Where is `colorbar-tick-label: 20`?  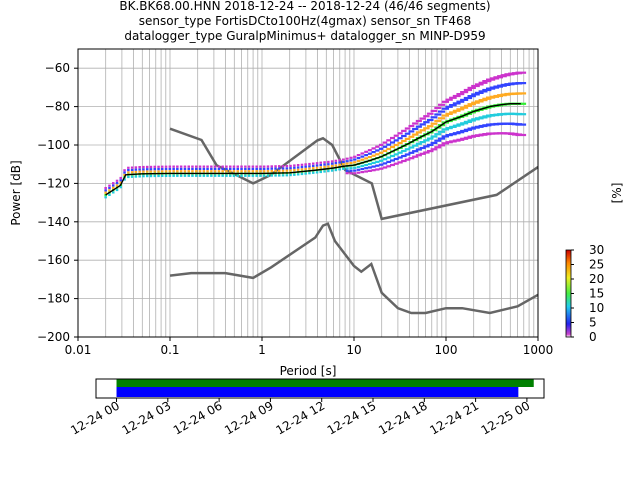
colorbar-tick-label: 20 is located at coordinates (596, 279).